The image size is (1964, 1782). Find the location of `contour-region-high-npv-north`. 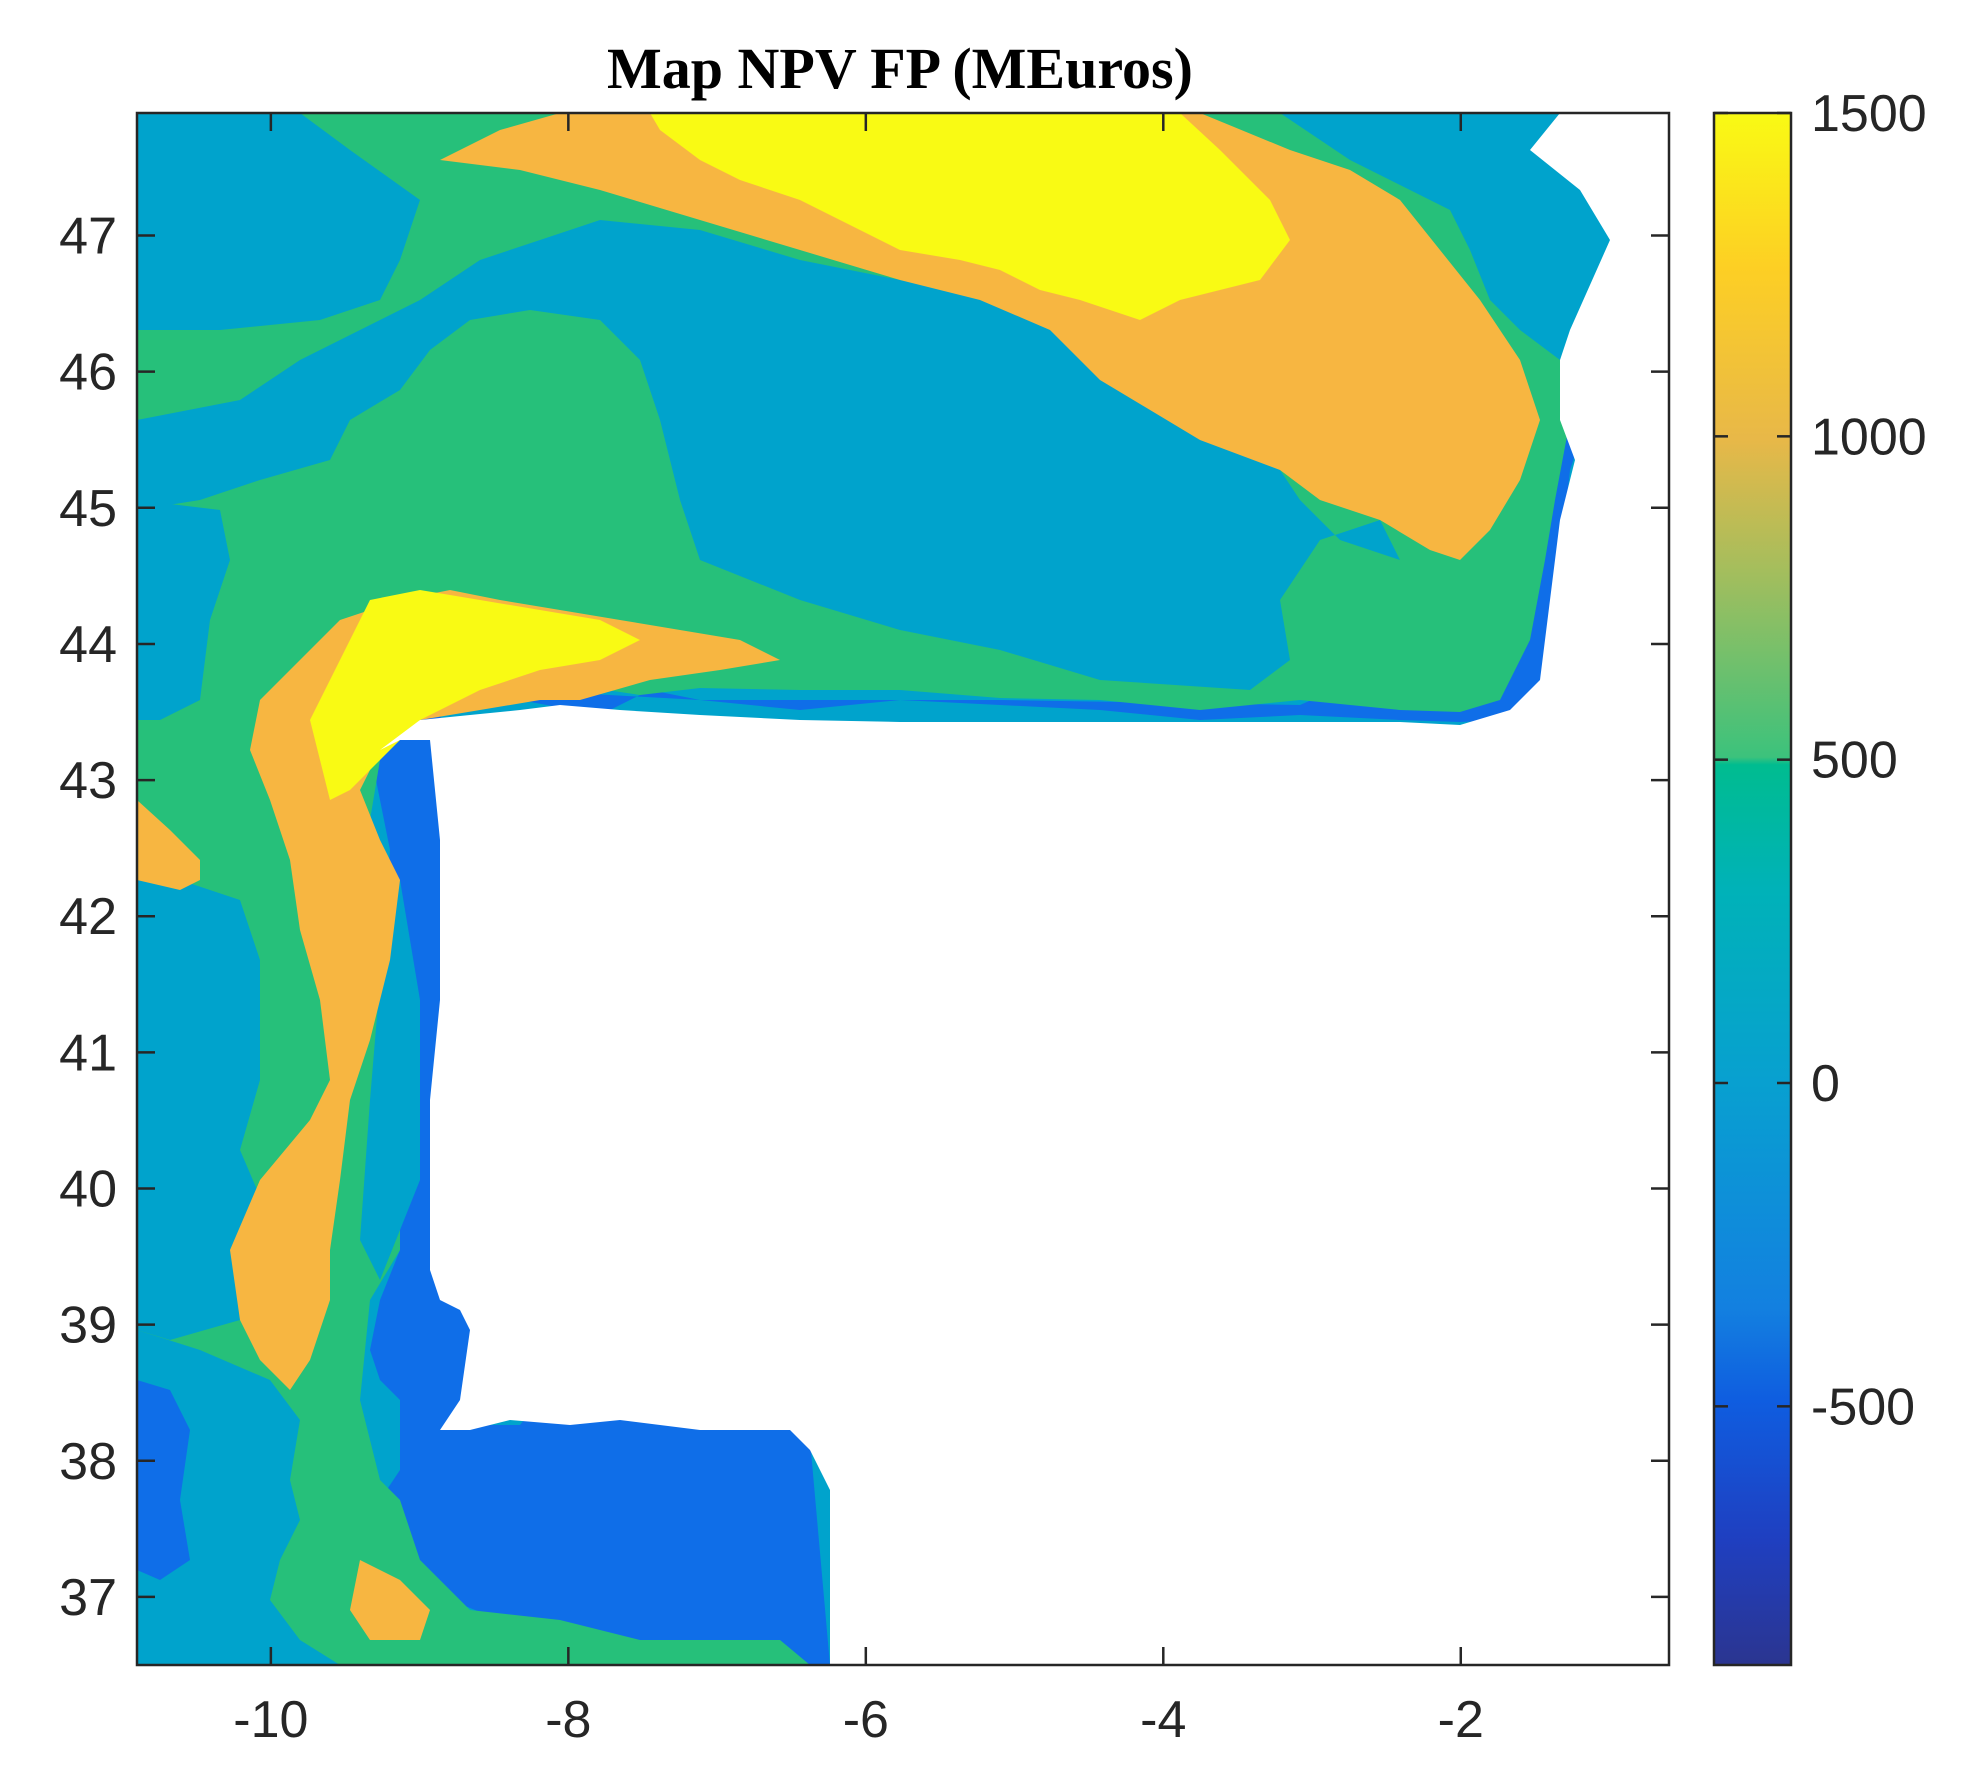

contour-region-high-npv-north is located at coordinates (970, 216).